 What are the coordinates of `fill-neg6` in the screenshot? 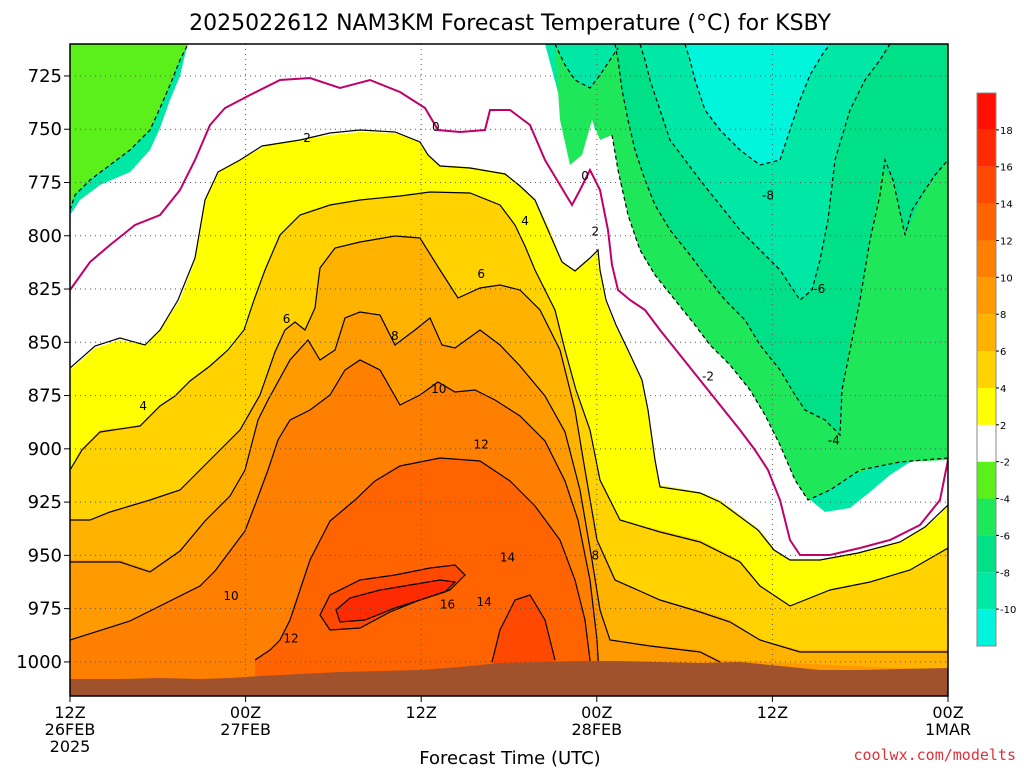 It's located at (765, 172).